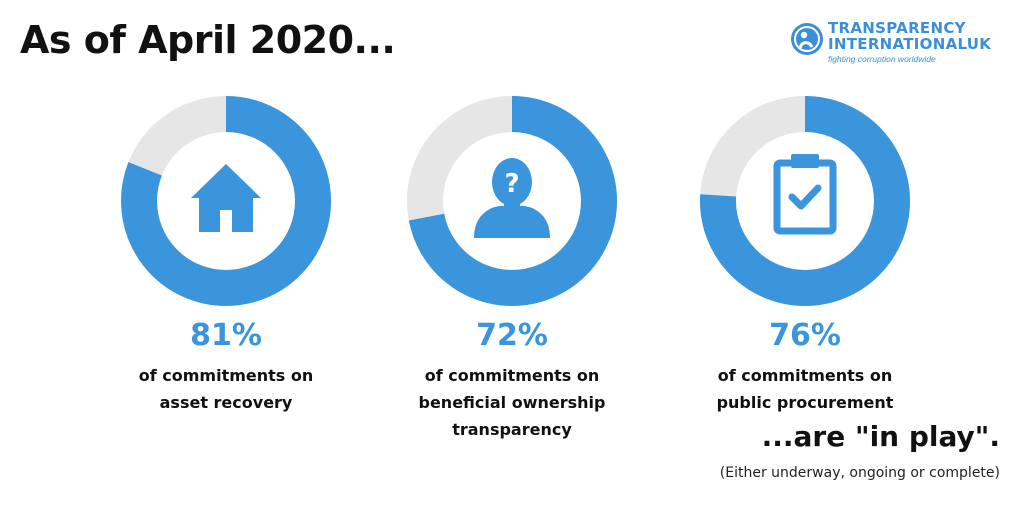 This screenshot has width=1024, height=512. What do you see at coordinates (226, 402) in the screenshot?
I see `stat-description-line: asset recovery` at bounding box center [226, 402].